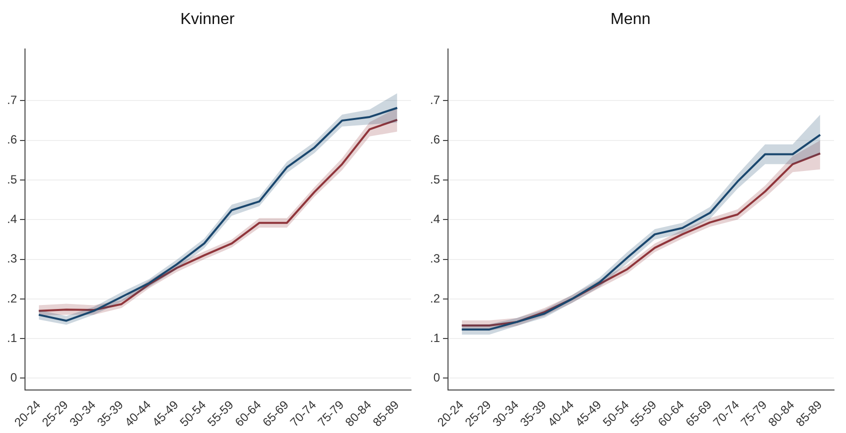  Describe the element at coordinates (208, 19) in the screenshot. I see `chart-title: Kvinner` at that location.